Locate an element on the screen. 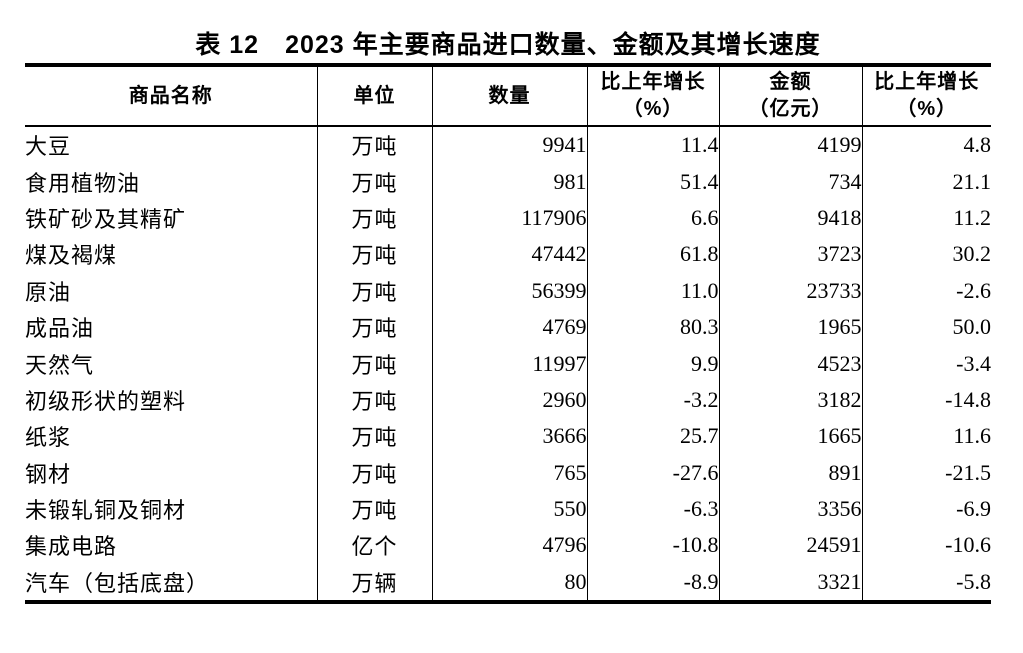 The image size is (1023, 653). cell-commodity-name: 天然气 is located at coordinates (60, 365).